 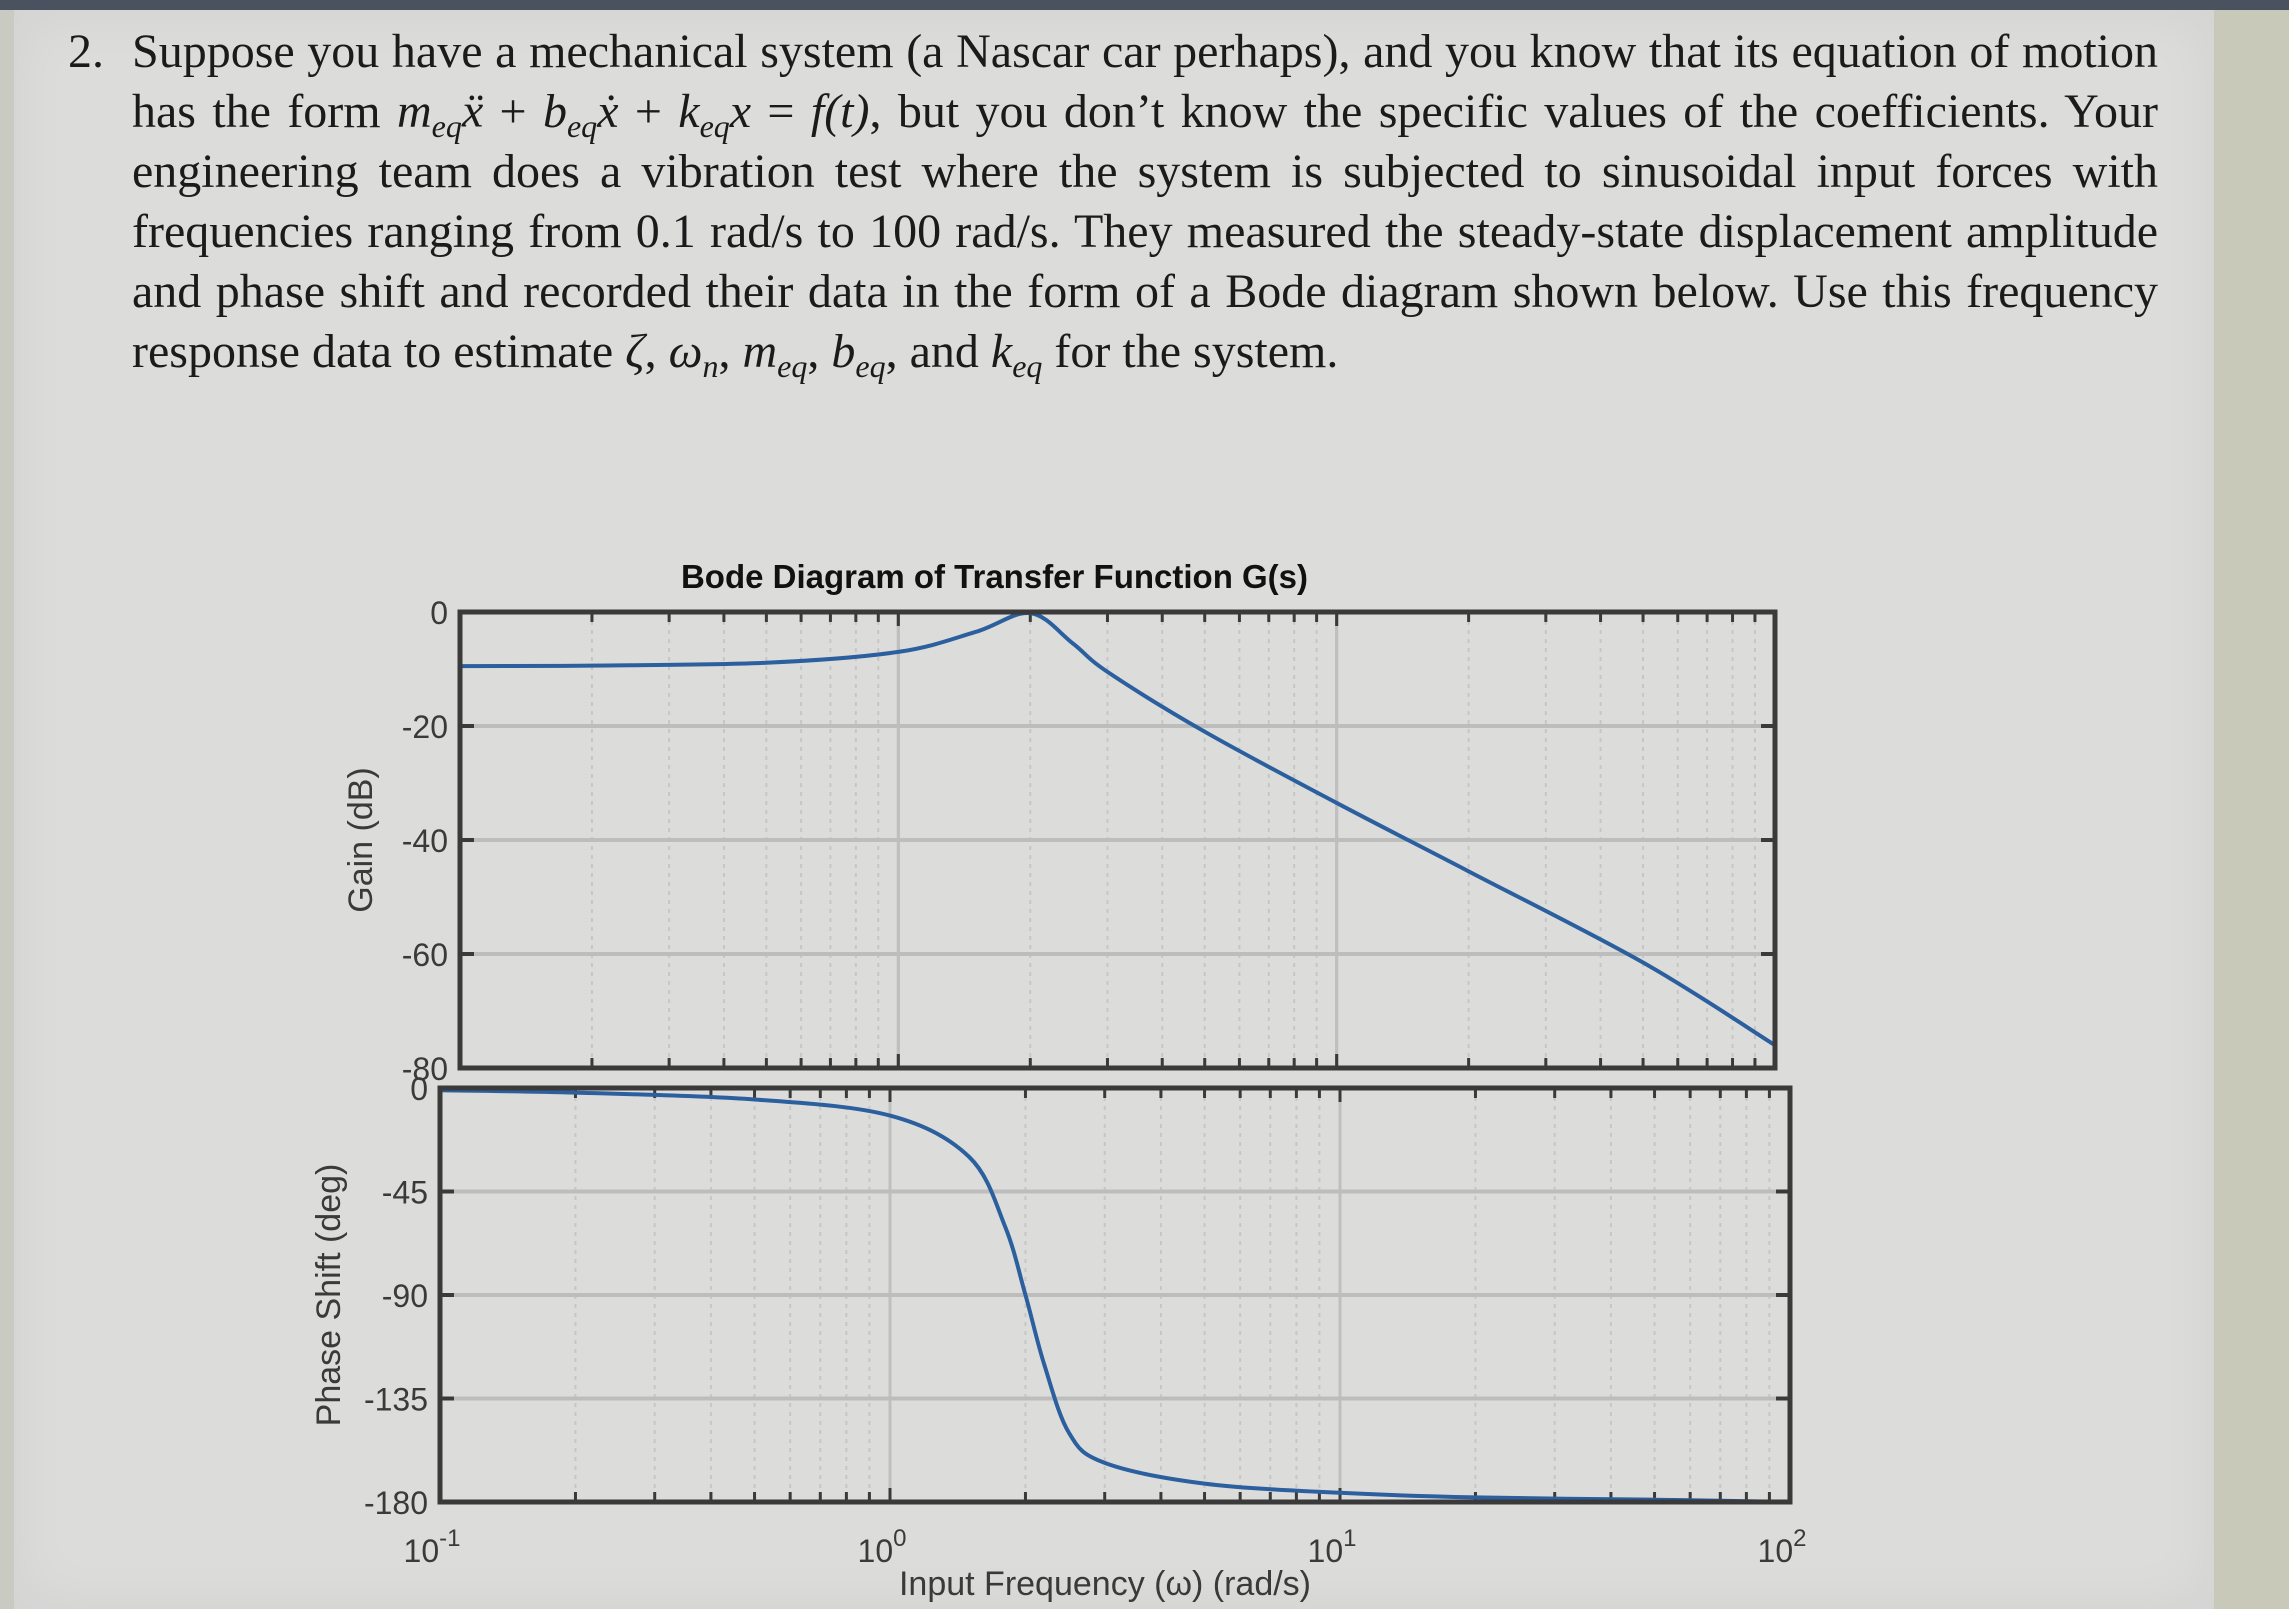 What do you see at coordinates (994, 576) in the screenshot?
I see `chart-title-text: Bode Diagram of Transfer Function G(s)` at bounding box center [994, 576].